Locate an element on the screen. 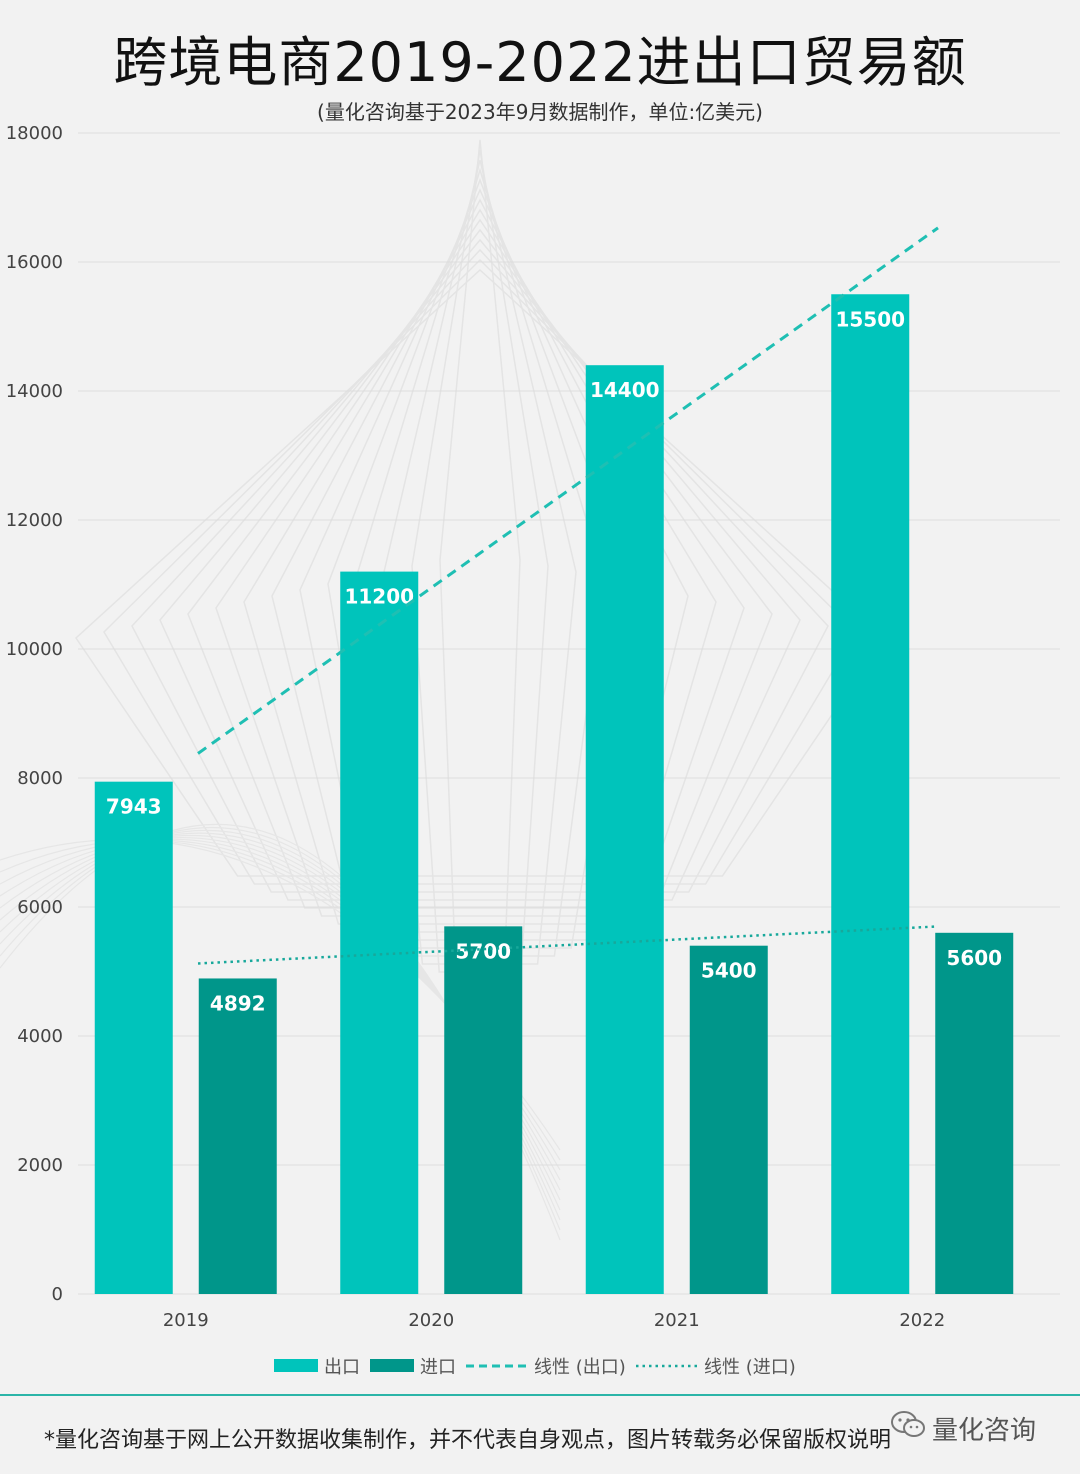  data-label: 11200 is located at coordinates (379, 597).